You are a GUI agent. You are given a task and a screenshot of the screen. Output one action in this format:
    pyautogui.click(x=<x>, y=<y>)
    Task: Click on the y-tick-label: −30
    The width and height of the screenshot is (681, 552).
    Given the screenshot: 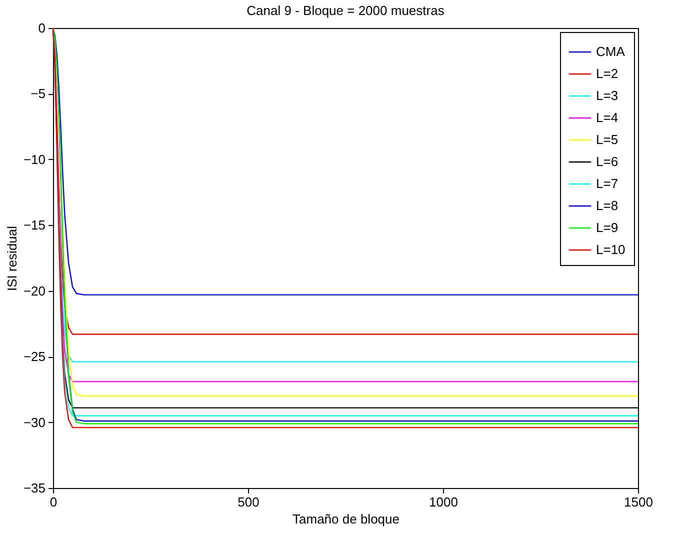 What is the action you would take?
    pyautogui.click(x=34, y=422)
    